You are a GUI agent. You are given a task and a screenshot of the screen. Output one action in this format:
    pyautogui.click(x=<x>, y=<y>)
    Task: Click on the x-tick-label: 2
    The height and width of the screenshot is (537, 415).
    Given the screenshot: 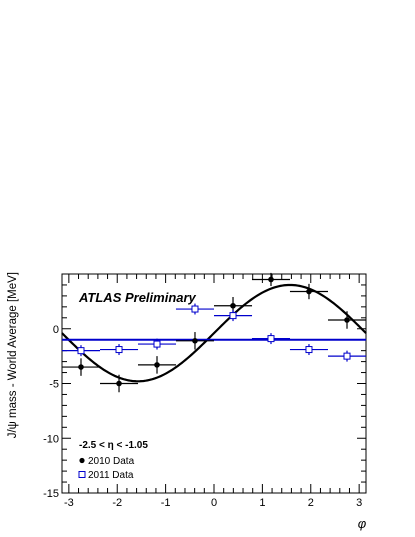 What is the action you would take?
    pyautogui.click(x=311, y=503)
    